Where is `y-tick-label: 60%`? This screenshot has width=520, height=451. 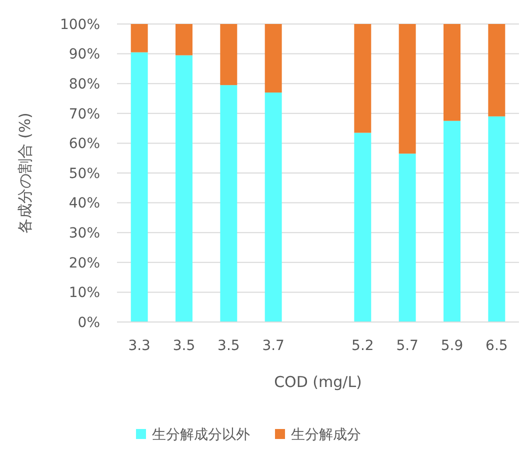 y-tick-label: 60% is located at coordinates (84, 144).